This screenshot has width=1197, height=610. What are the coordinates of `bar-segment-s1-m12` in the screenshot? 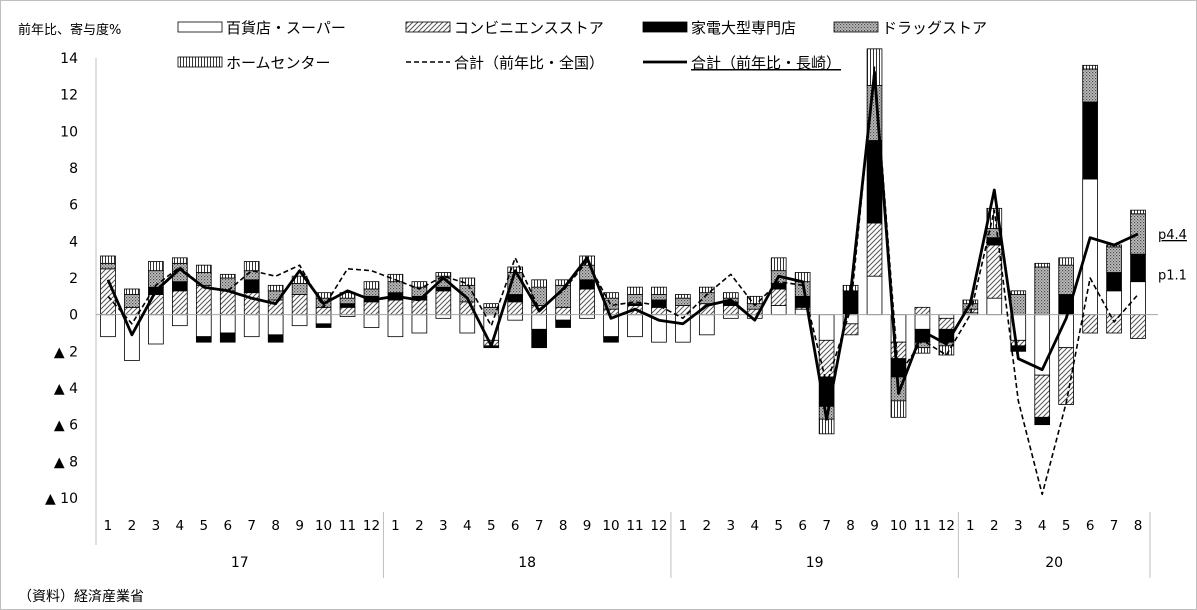 It's located at (395, 307).